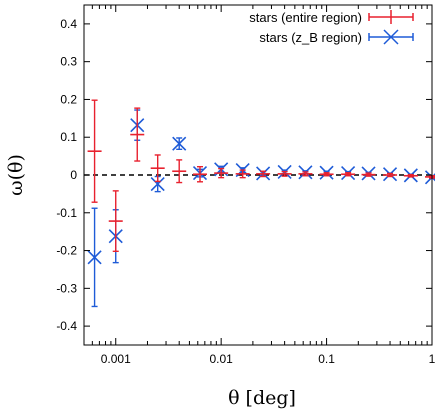  What do you see at coordinates (68, 137) in the screenshot?
I see `y-tick-label: 0.1` at bounding box center [68, 137].